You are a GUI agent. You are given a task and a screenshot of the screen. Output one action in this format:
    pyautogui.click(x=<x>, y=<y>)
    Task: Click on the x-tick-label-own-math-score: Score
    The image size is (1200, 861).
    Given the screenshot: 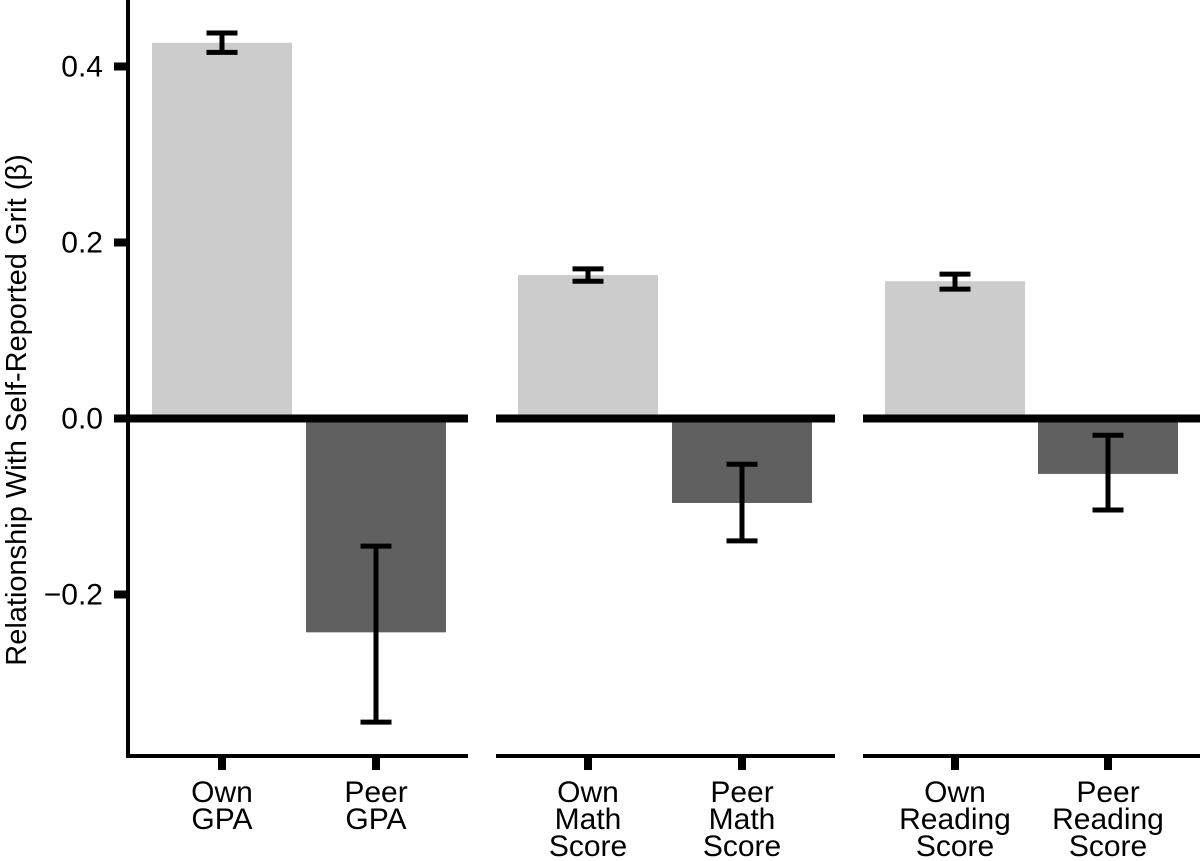 What is the action you would take?
    pyautogui.click(x=588, y=845)
    